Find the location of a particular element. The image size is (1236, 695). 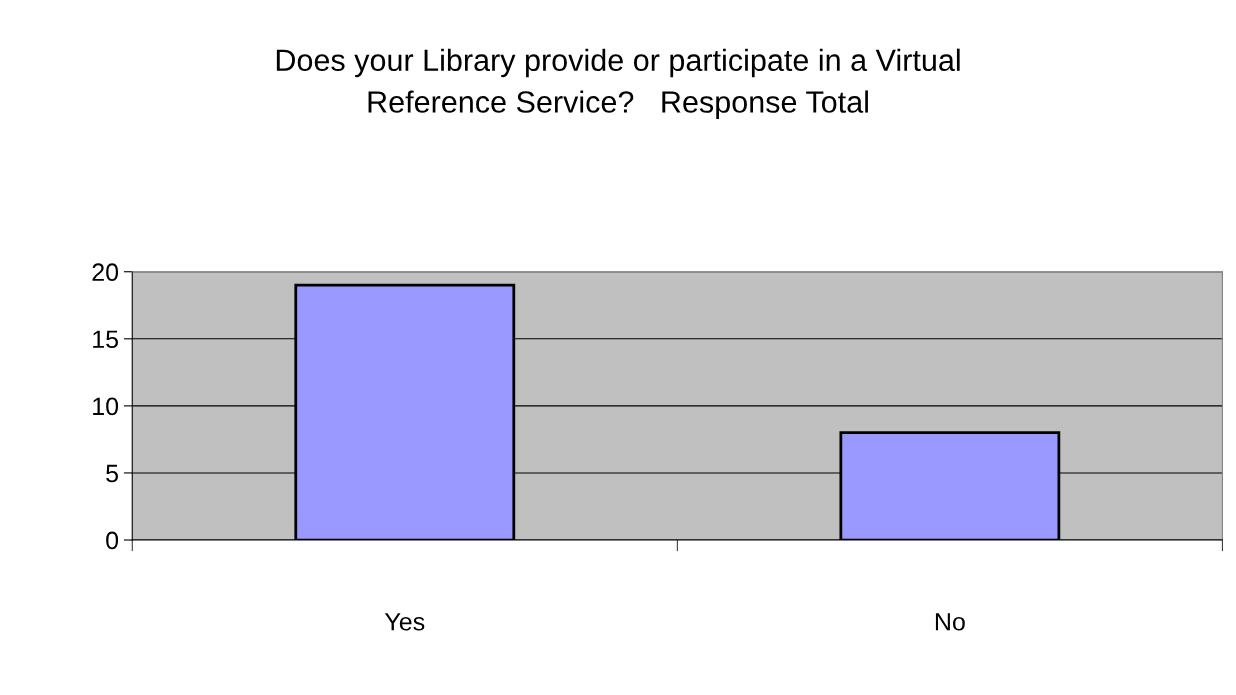

y-tick-label: 15 is located at coordinates (106, 339).